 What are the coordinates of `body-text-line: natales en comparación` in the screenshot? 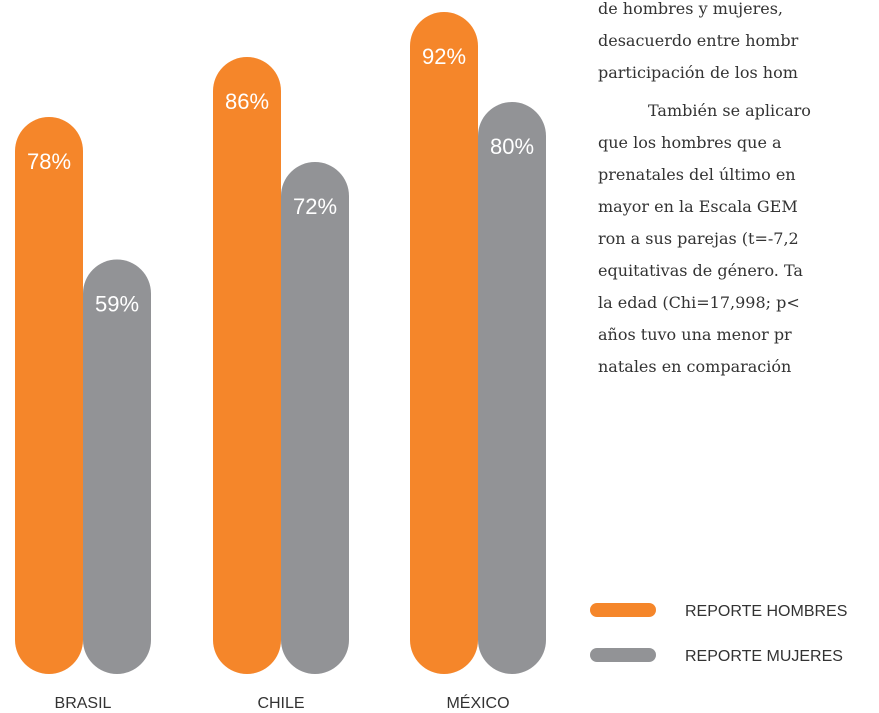 It's located at (694, 366).